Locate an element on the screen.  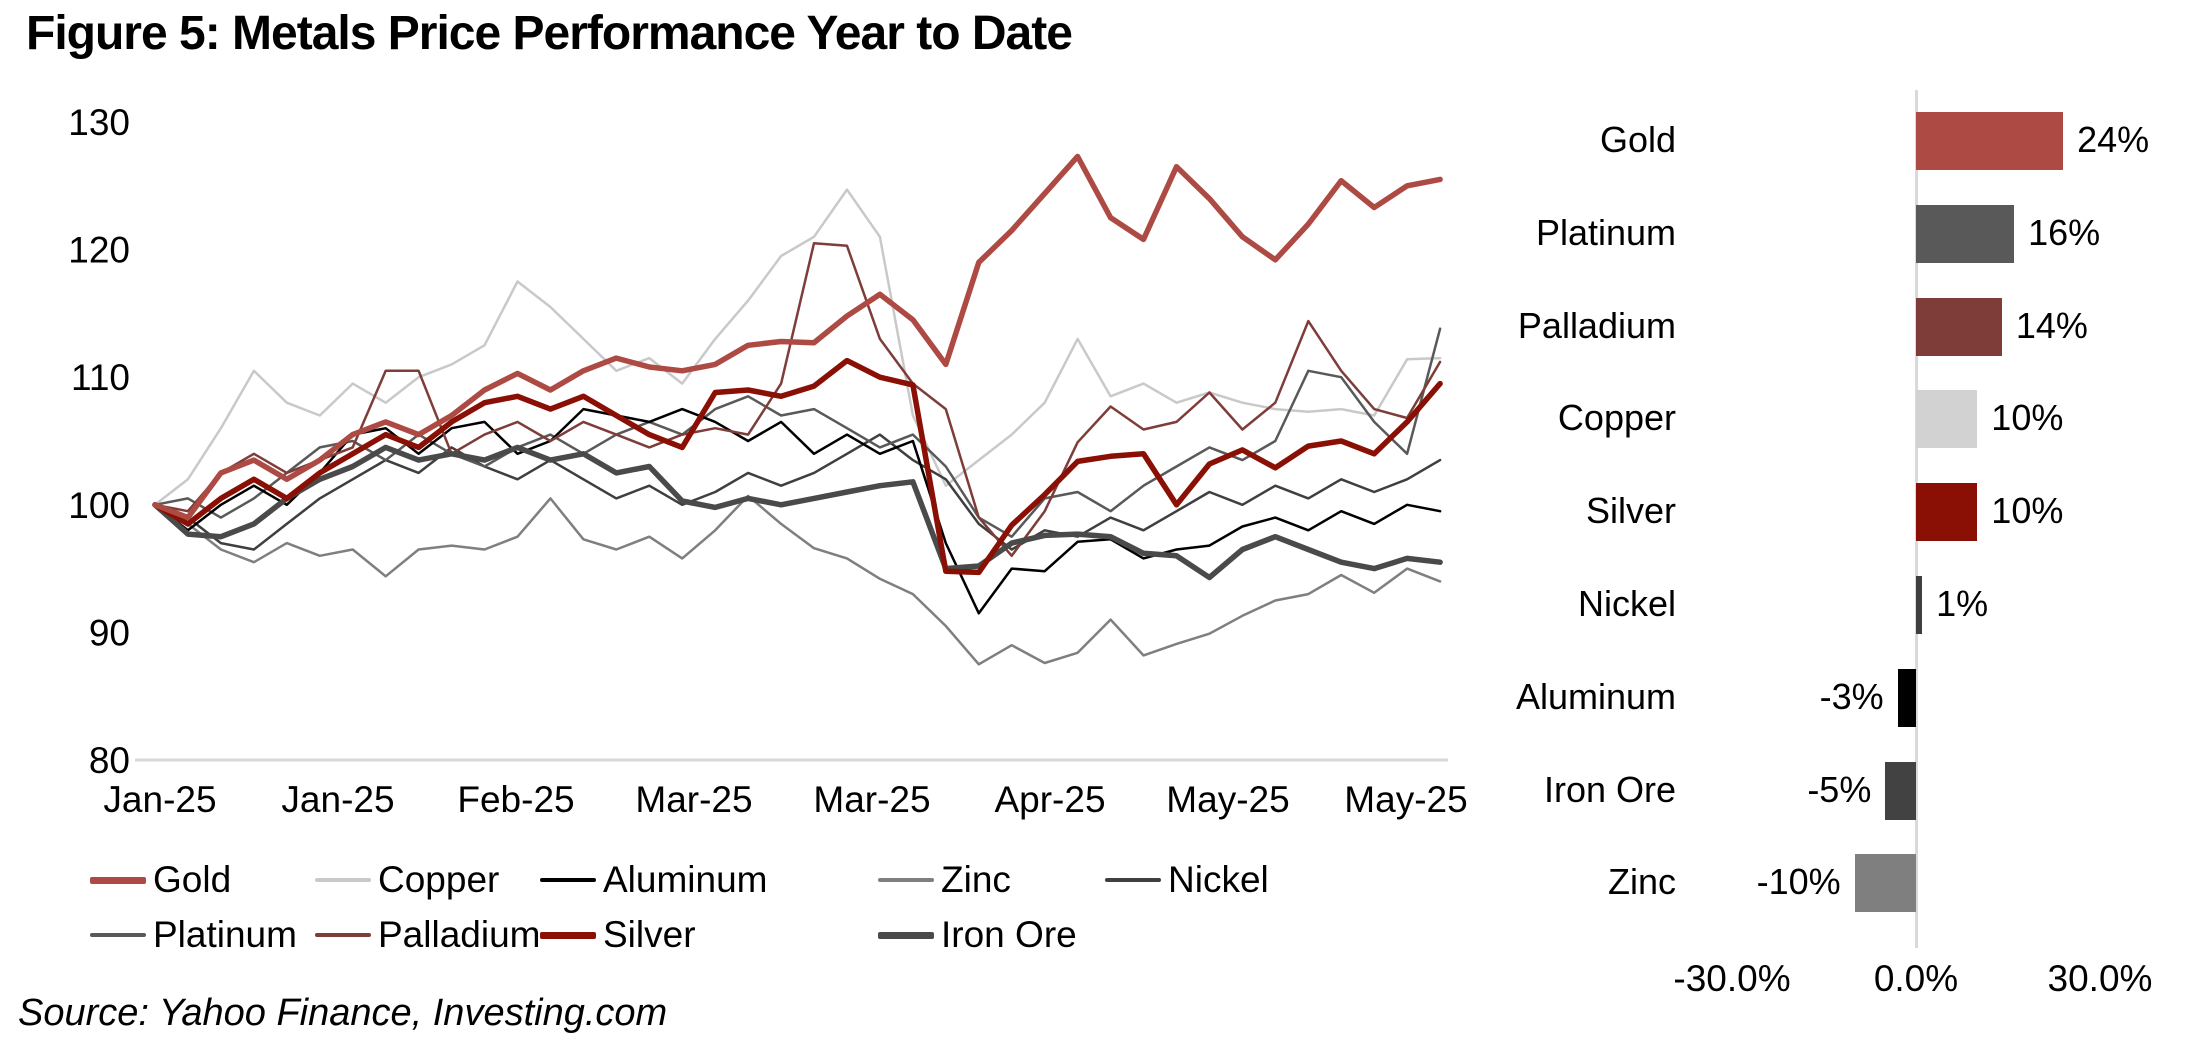
legend-label: Palladium is located at coordinates (459, 934).